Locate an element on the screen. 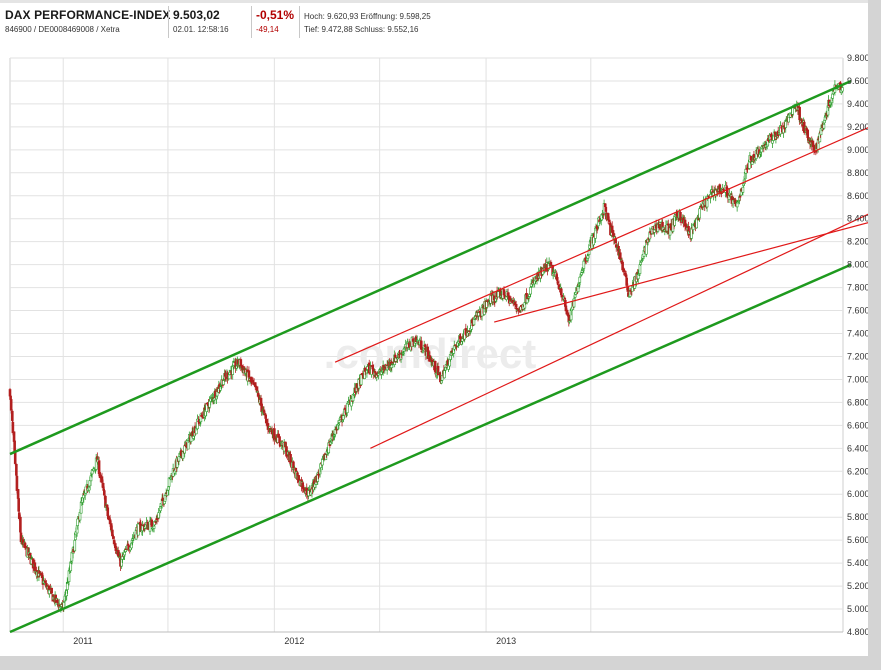 This screenshot has width=881, height=670. y-tick-label: 7.200 is located at coordinates (858, 356).